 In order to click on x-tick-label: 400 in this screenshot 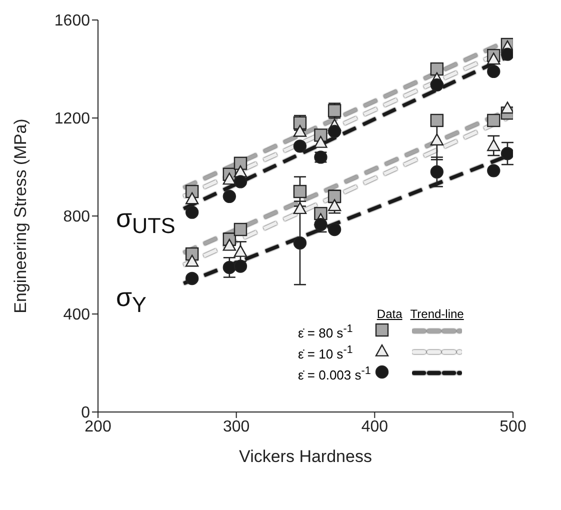, I will do `click(374, 427)`.